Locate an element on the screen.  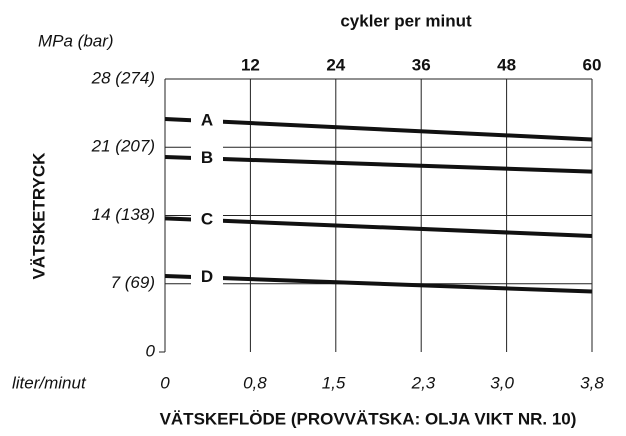
y-tick-label: 21 (207) is located at coordinates (123, 146).